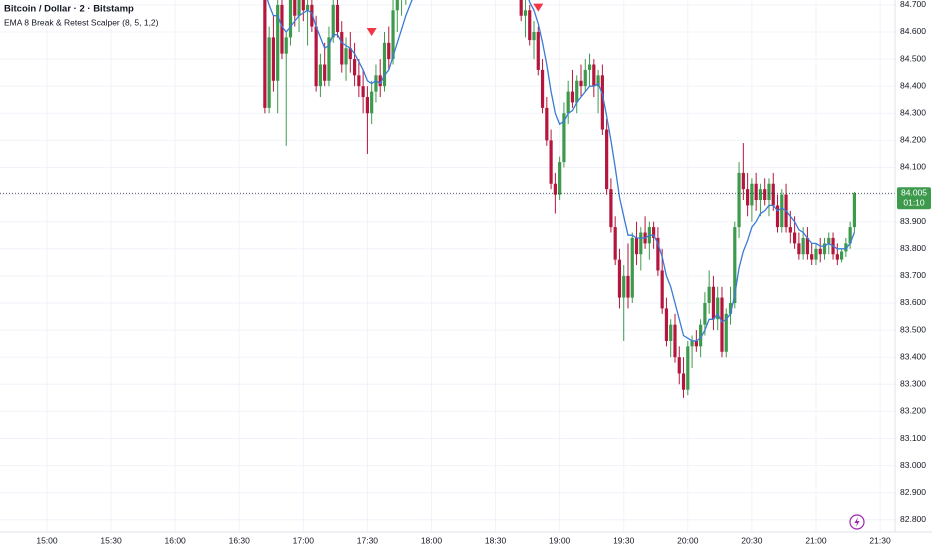  I want to click on lightning-icon, so click(857, 522).